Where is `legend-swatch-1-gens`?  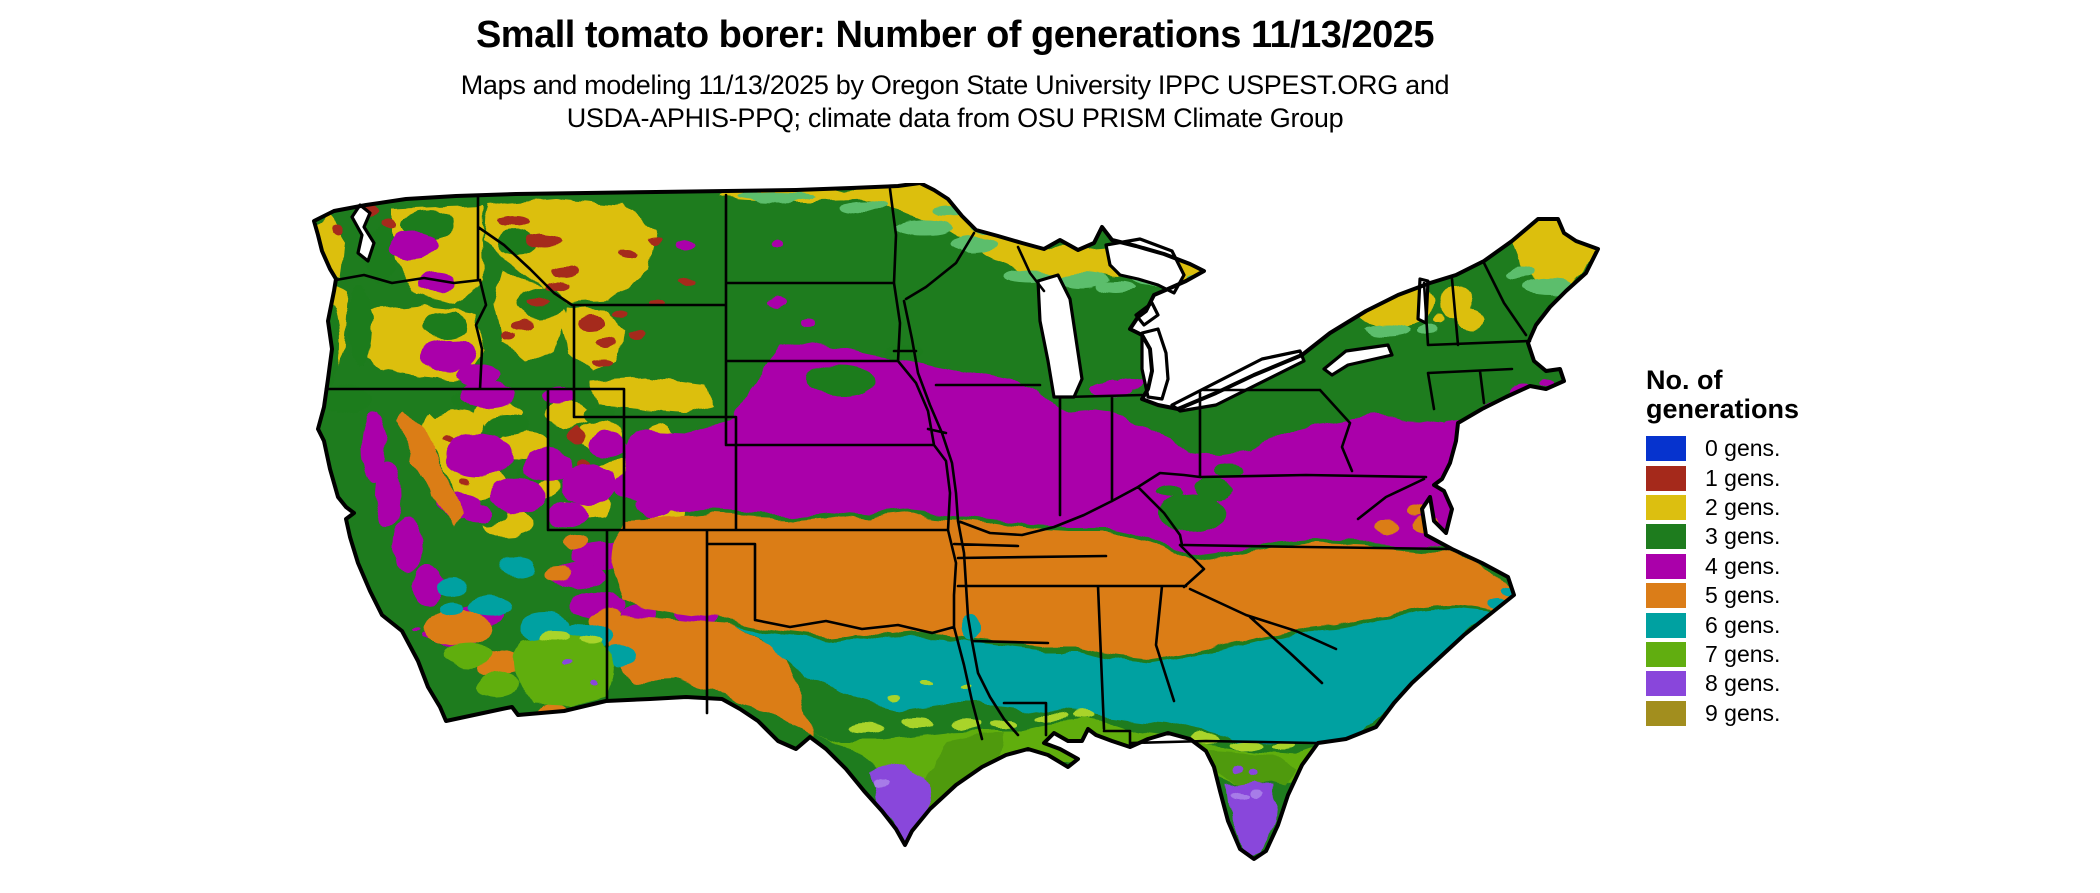
legend-swatch-1-gens is located at coordinates (1666, 478).